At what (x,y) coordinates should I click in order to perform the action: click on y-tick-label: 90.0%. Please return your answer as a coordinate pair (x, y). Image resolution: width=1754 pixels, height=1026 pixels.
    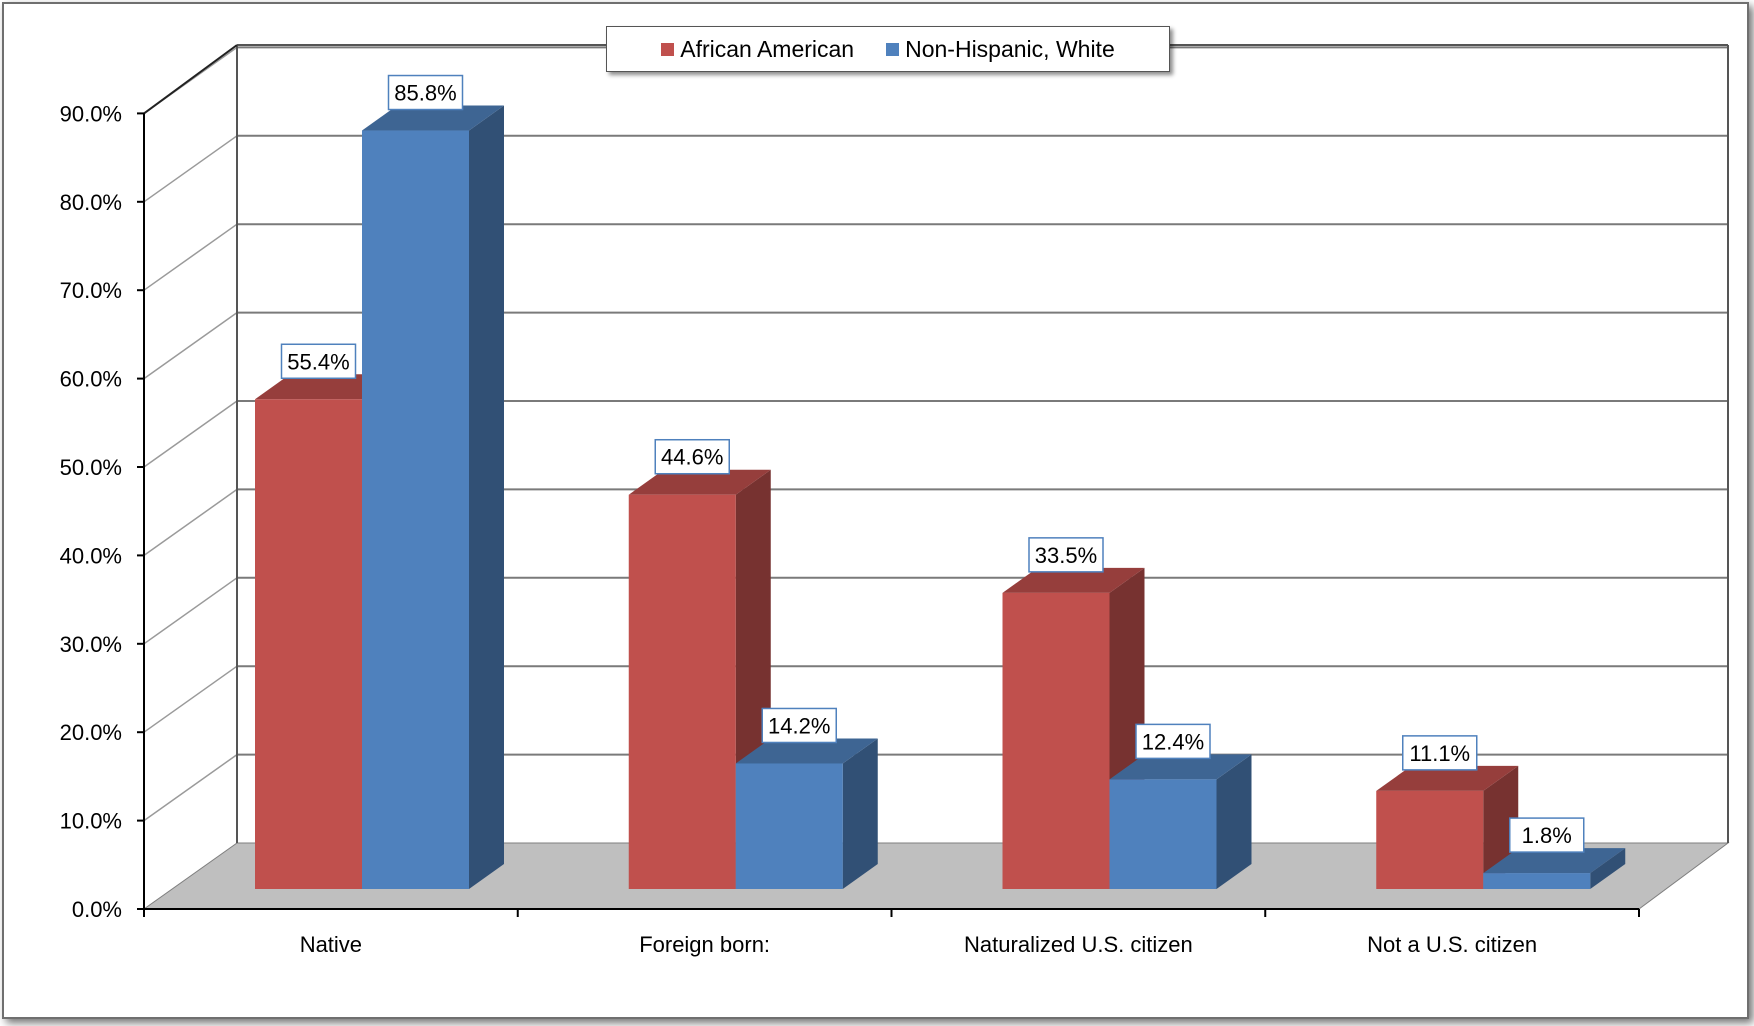
    Looking at the image, I should click on (91, 113).